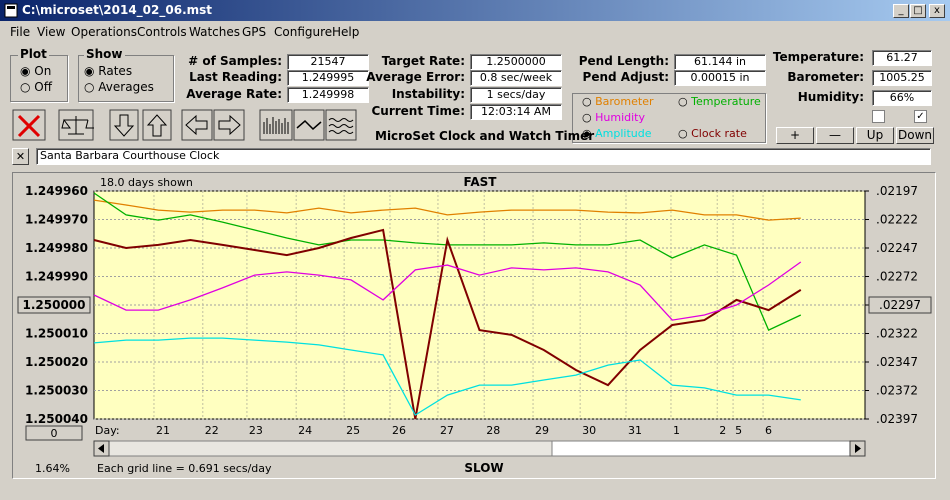 The width and height of the screenshot is (950, 500). What do you see at coordinates (124, 125) in the screenshot?
I see `down-button` at bounding box center [124, 125].